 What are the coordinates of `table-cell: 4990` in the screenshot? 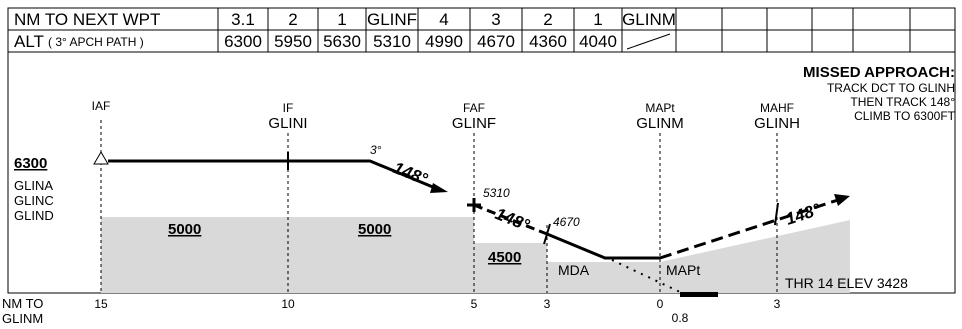 It's located at (444, 41).